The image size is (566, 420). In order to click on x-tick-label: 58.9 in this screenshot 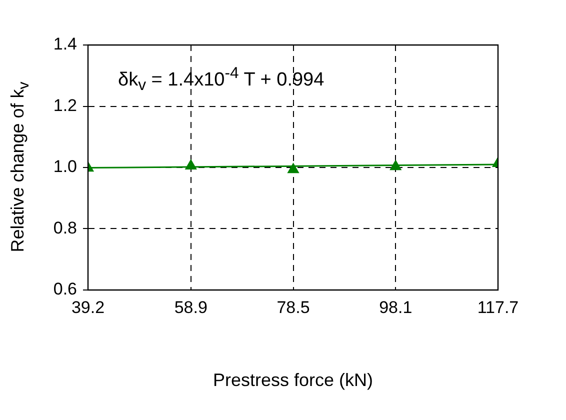, I will do `click(191, 307)`.